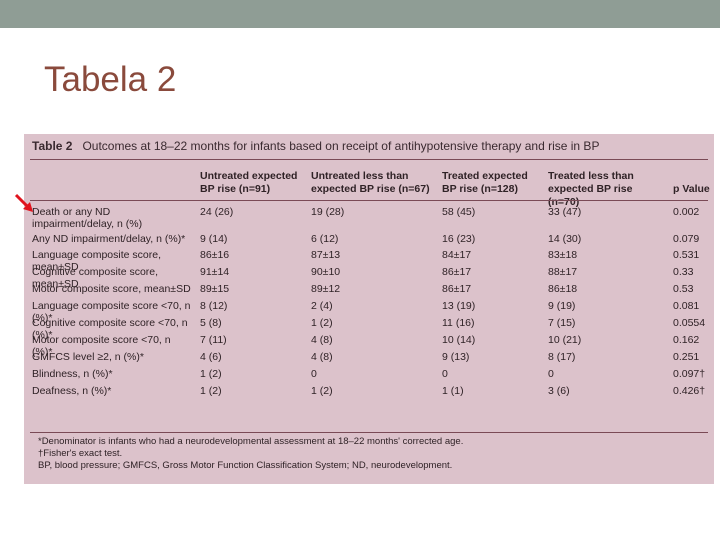 This screenshot has width=720, height=540. I want to click on row-label: Any ND impairment/delay, n (%)*, so click(109, 239).